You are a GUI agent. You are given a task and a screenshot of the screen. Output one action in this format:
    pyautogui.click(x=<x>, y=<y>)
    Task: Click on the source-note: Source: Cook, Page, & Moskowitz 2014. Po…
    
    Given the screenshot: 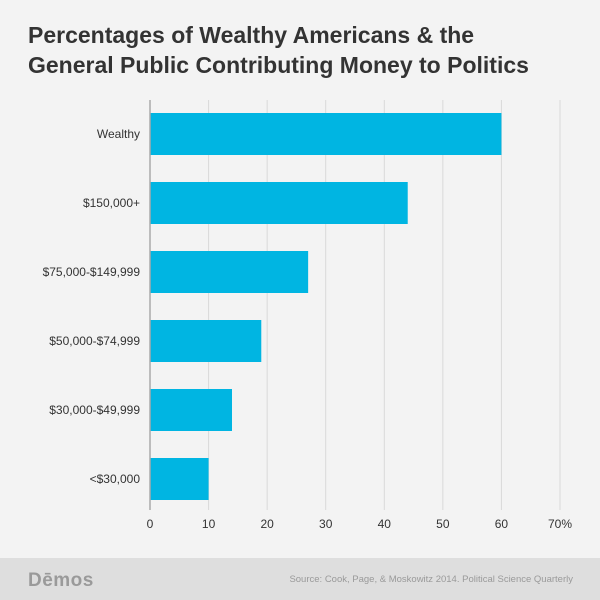 What is the action you would take?
    pyautogui.click(x=431, y=579)
    